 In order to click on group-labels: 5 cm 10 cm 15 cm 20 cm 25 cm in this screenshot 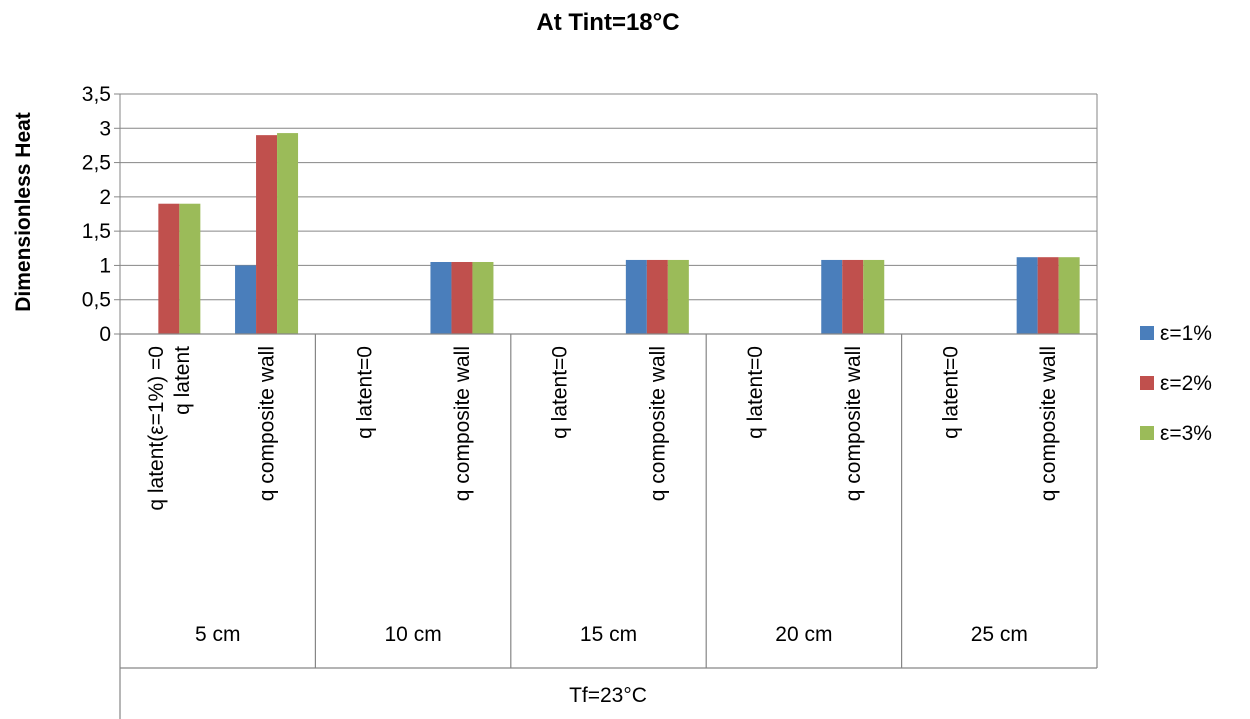, I will do `click(611, 634)`.